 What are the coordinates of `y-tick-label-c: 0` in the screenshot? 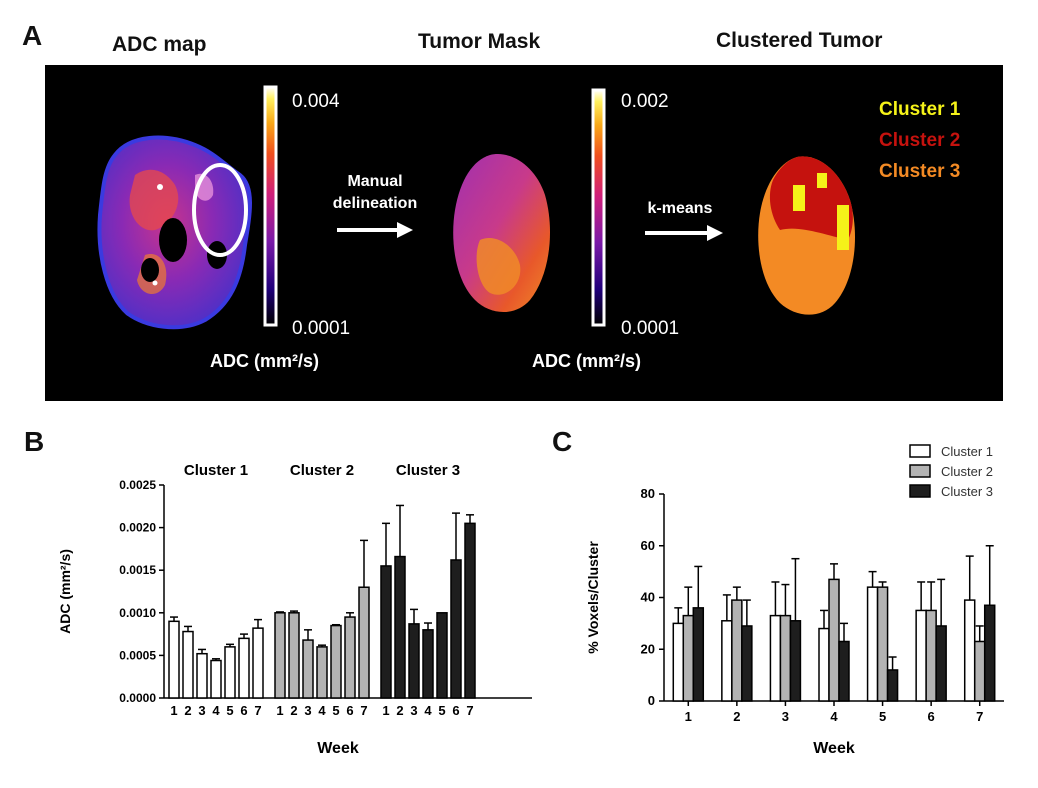 It's located at (651, 700).